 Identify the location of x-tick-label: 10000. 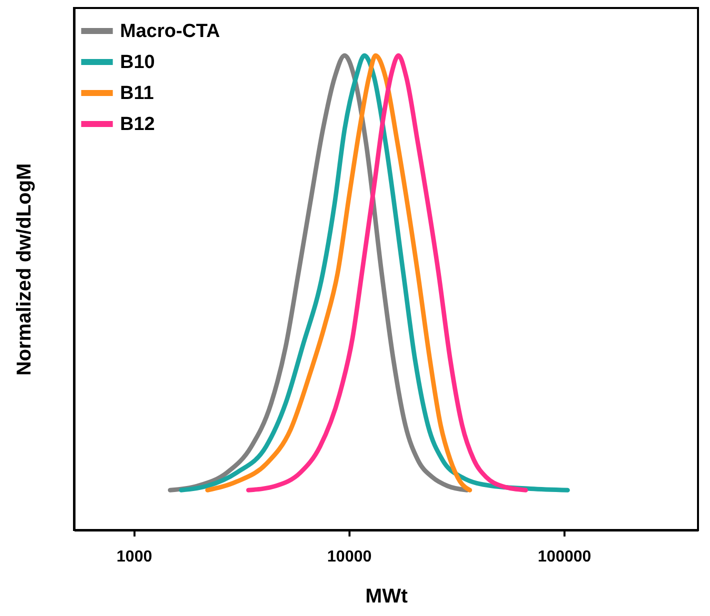
(349, 557).